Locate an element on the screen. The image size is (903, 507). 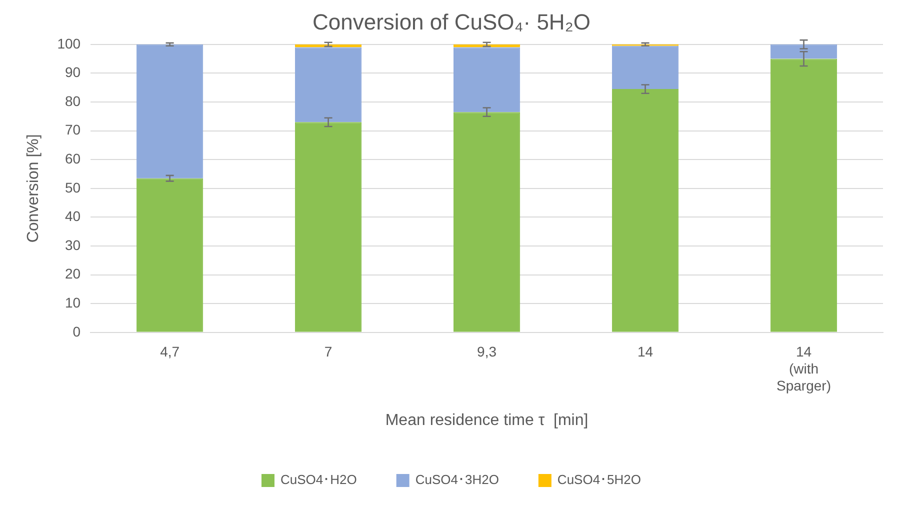
legend-label: CuSO4･5H2O is located at coordinates (599, 480).